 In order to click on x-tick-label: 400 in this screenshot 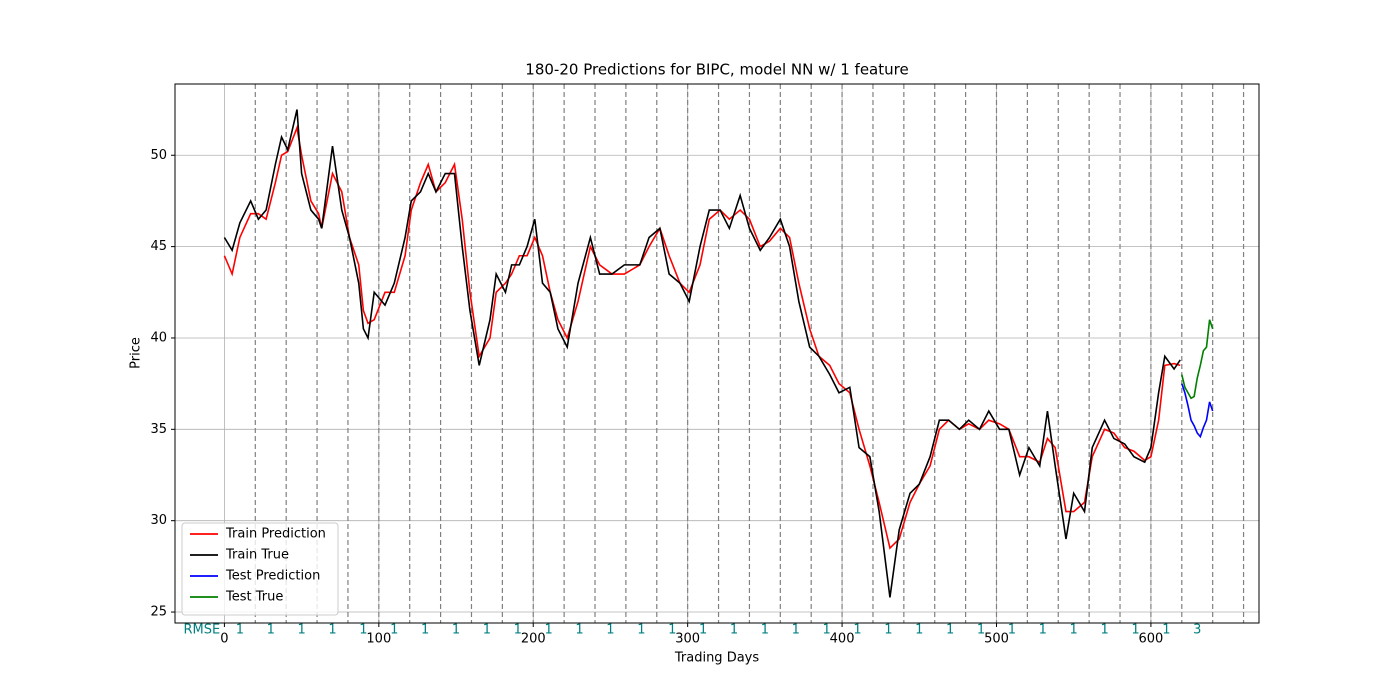, I will do `click(842, 639)`.